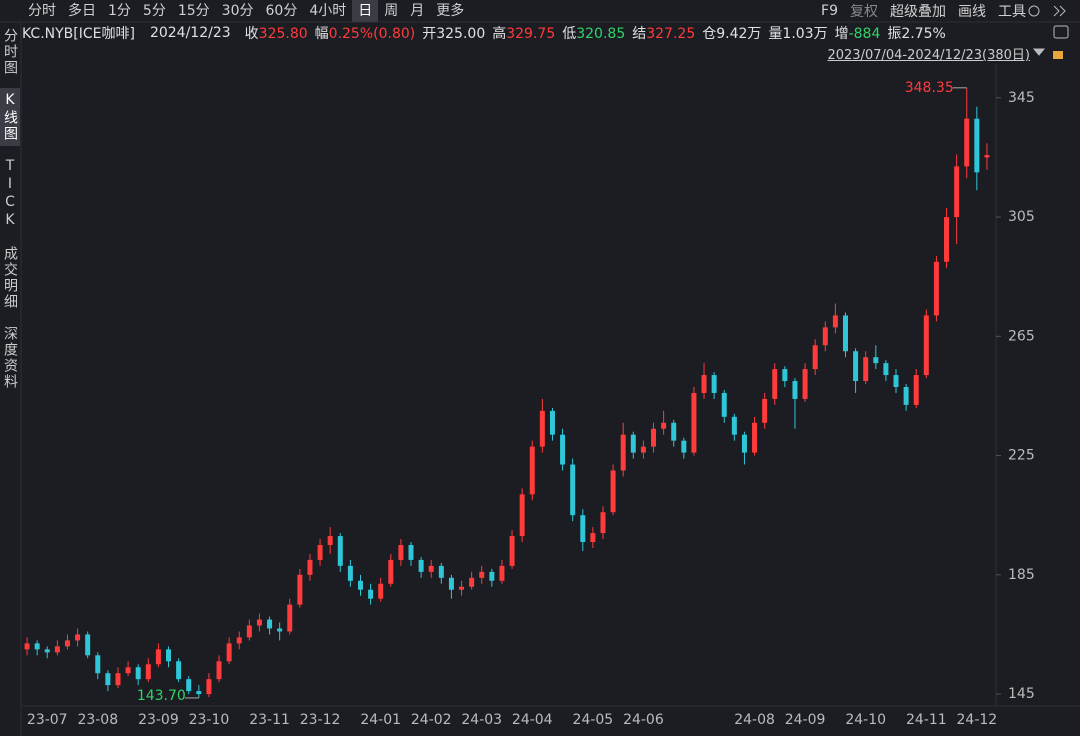 The width and height of the screenshot is (1080, 736). What do you see at coordinates (10, 117) in the screenshot?
I see `side-tab: K线图` at bounding box center [10, 117].